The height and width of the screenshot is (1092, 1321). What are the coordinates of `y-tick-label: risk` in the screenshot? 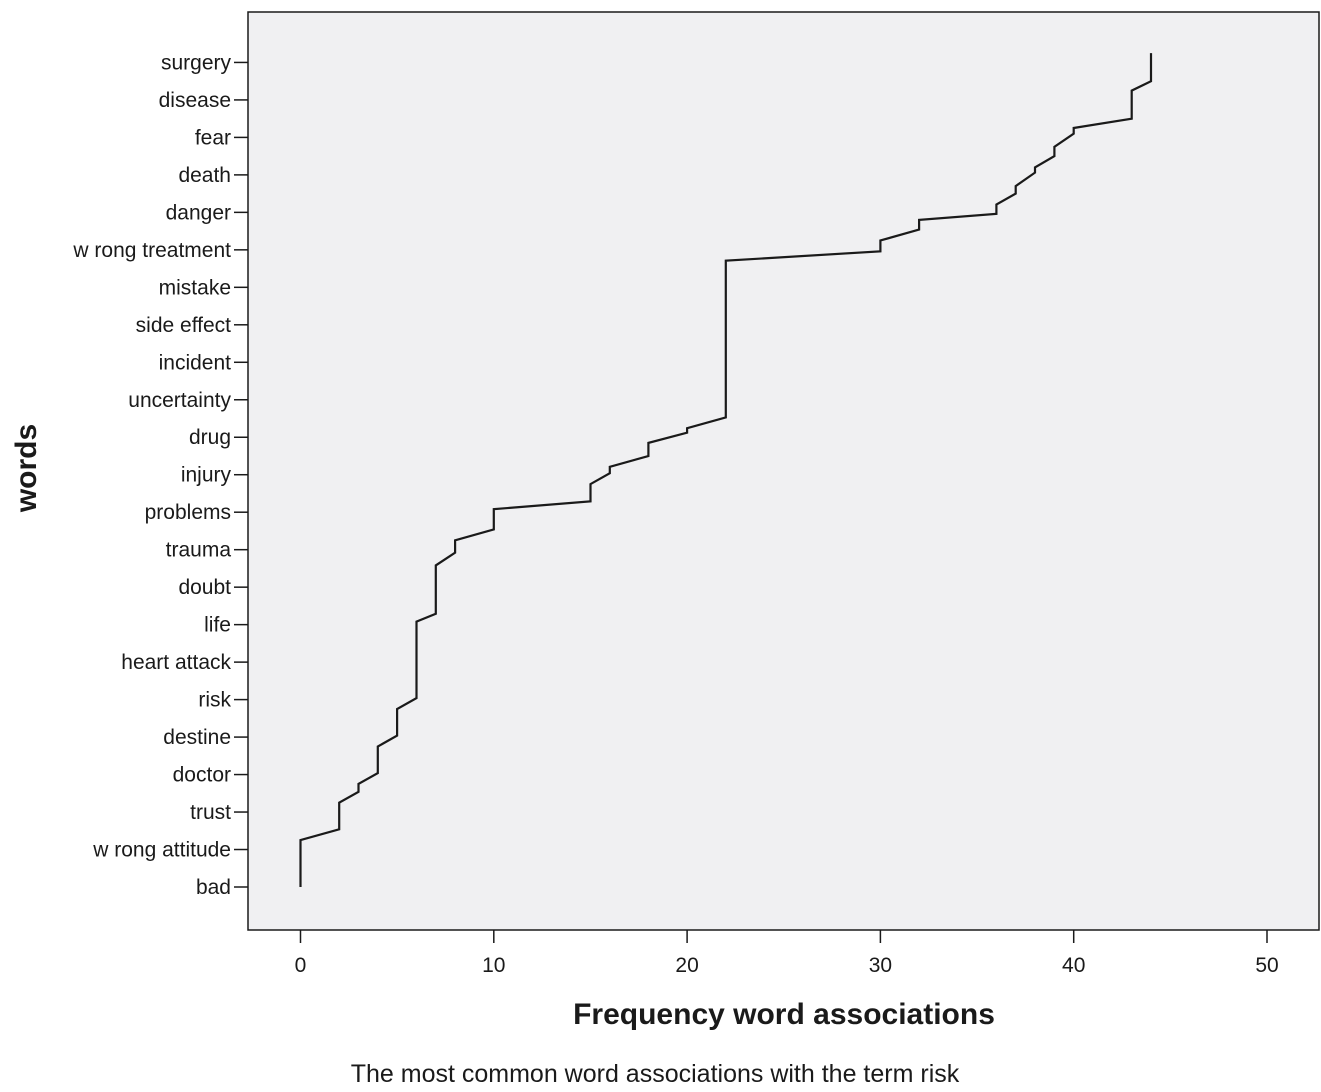 It's located at (214, 700).